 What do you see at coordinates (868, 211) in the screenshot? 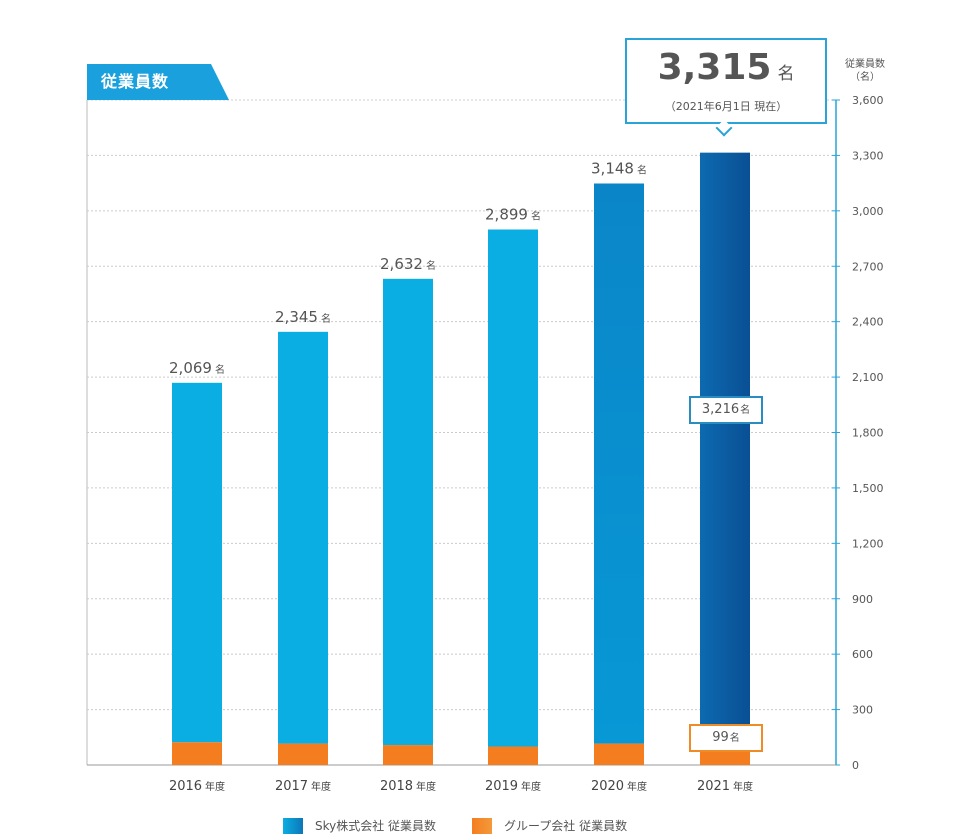
I see `y-tick-label: 3,000` at bounding box center [868, 211].